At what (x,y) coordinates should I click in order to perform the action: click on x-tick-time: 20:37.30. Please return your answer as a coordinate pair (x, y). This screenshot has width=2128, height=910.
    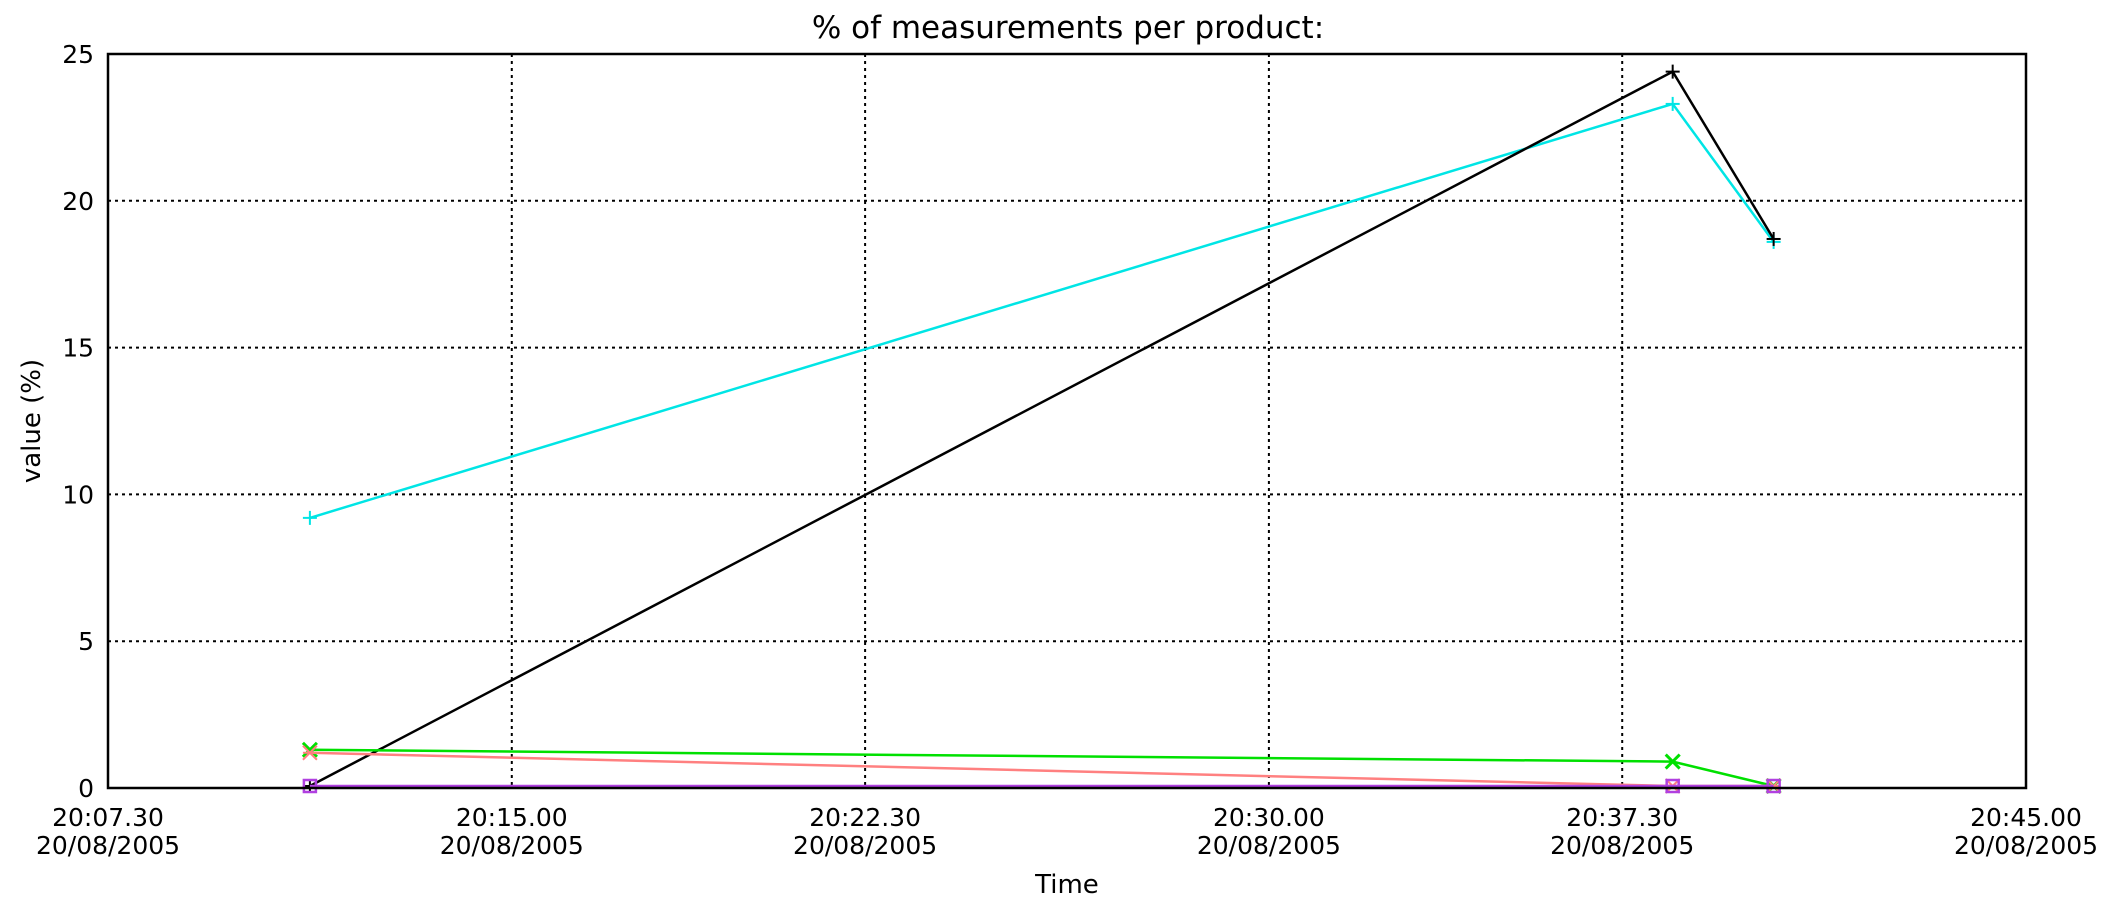
    Looking at the image, I should click on (1622, 817).